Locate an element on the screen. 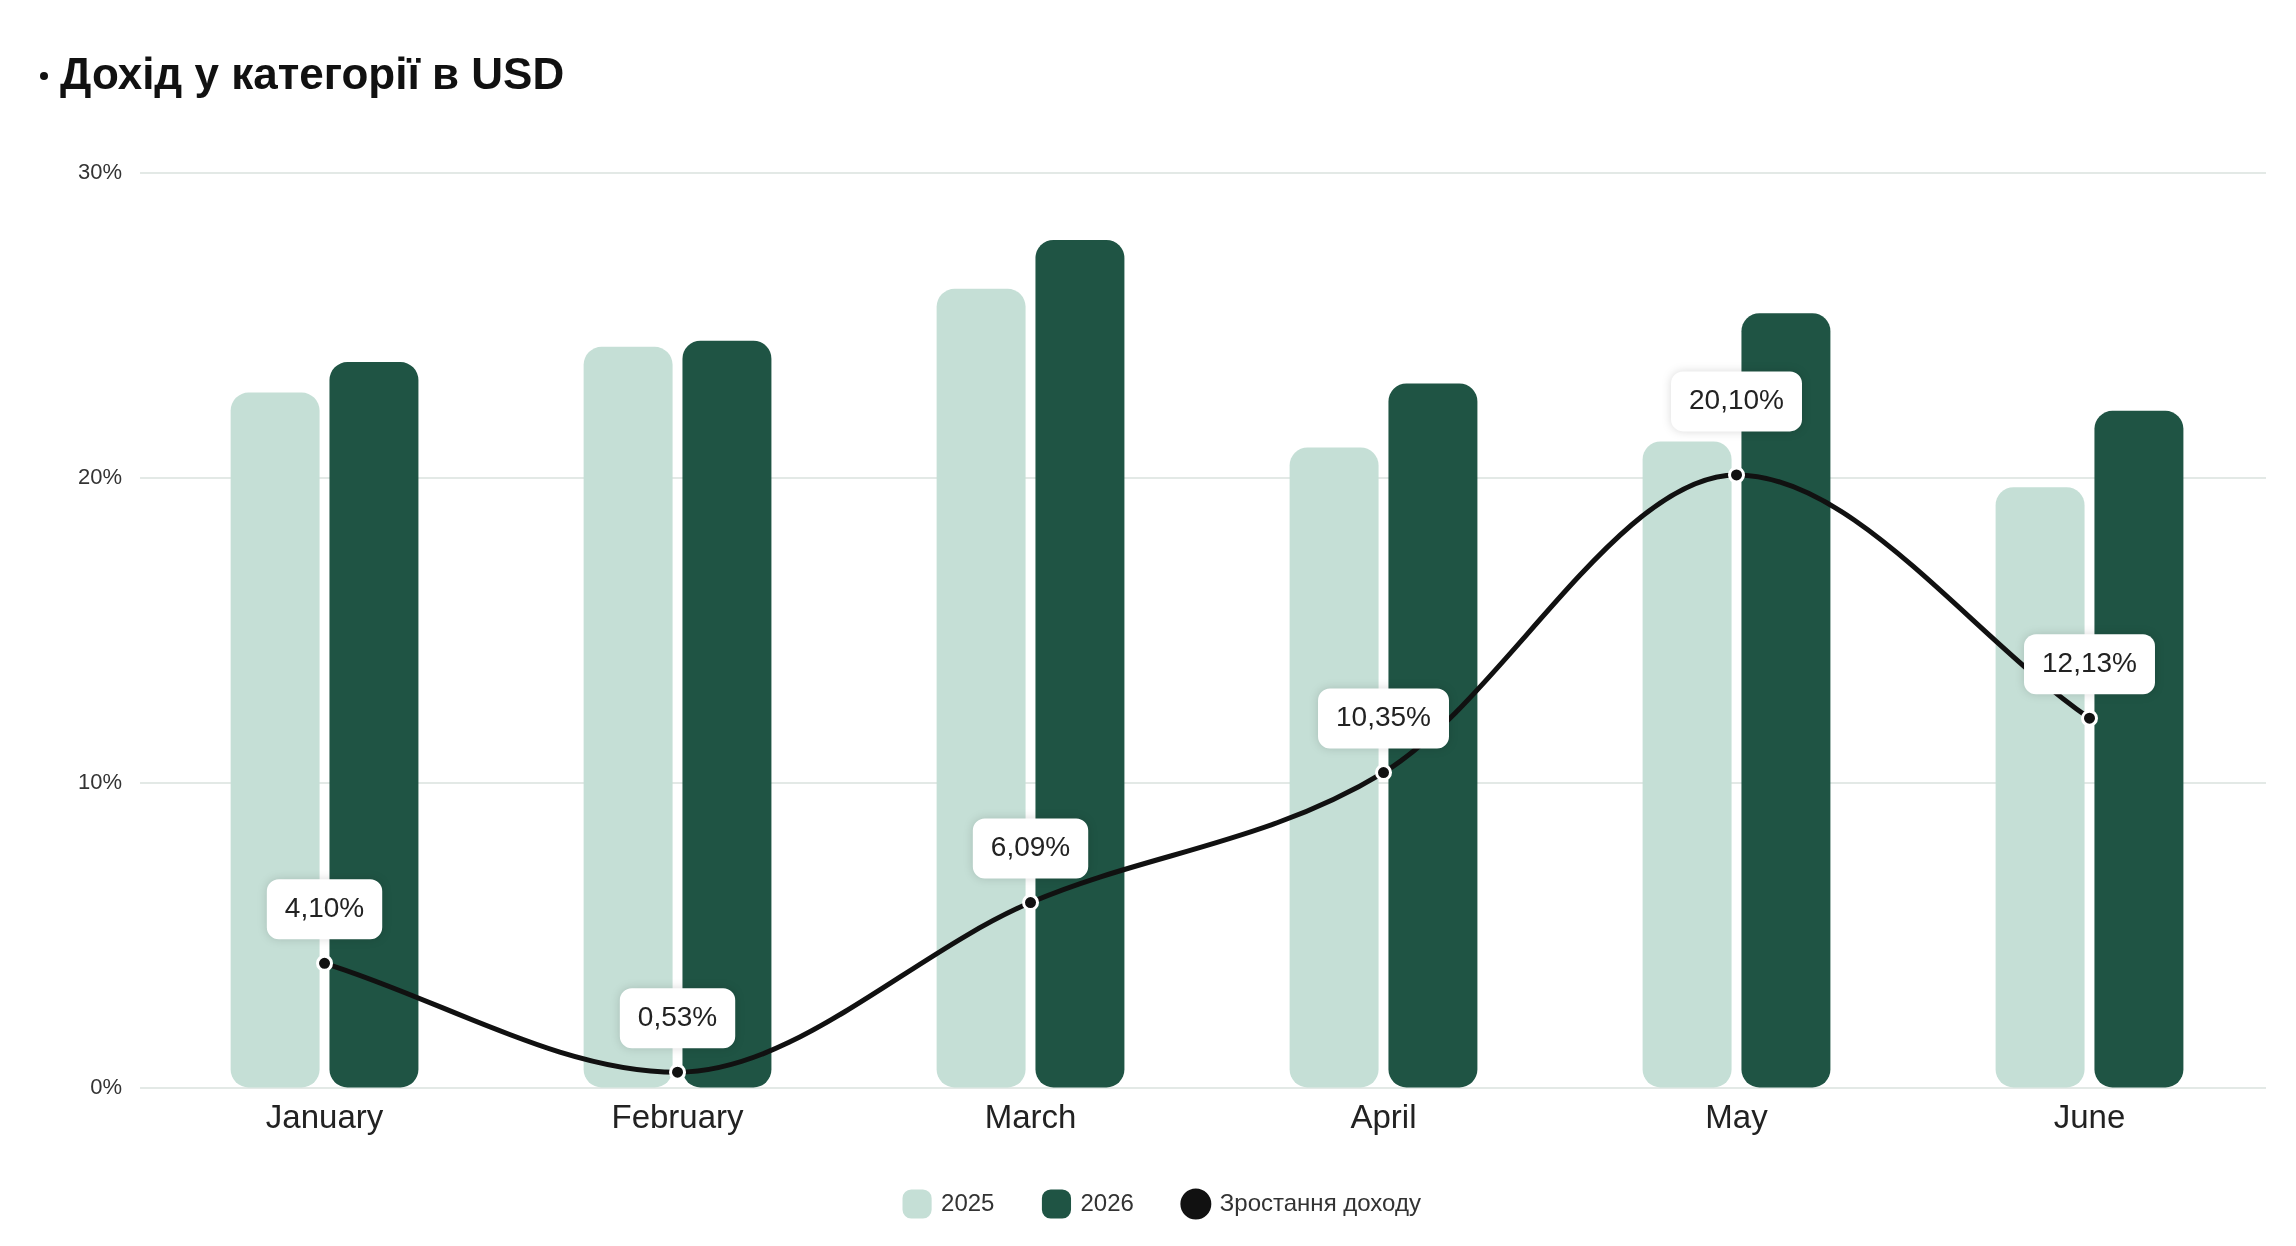  x-tick-label: June is located at coordinates (2089, 1117).